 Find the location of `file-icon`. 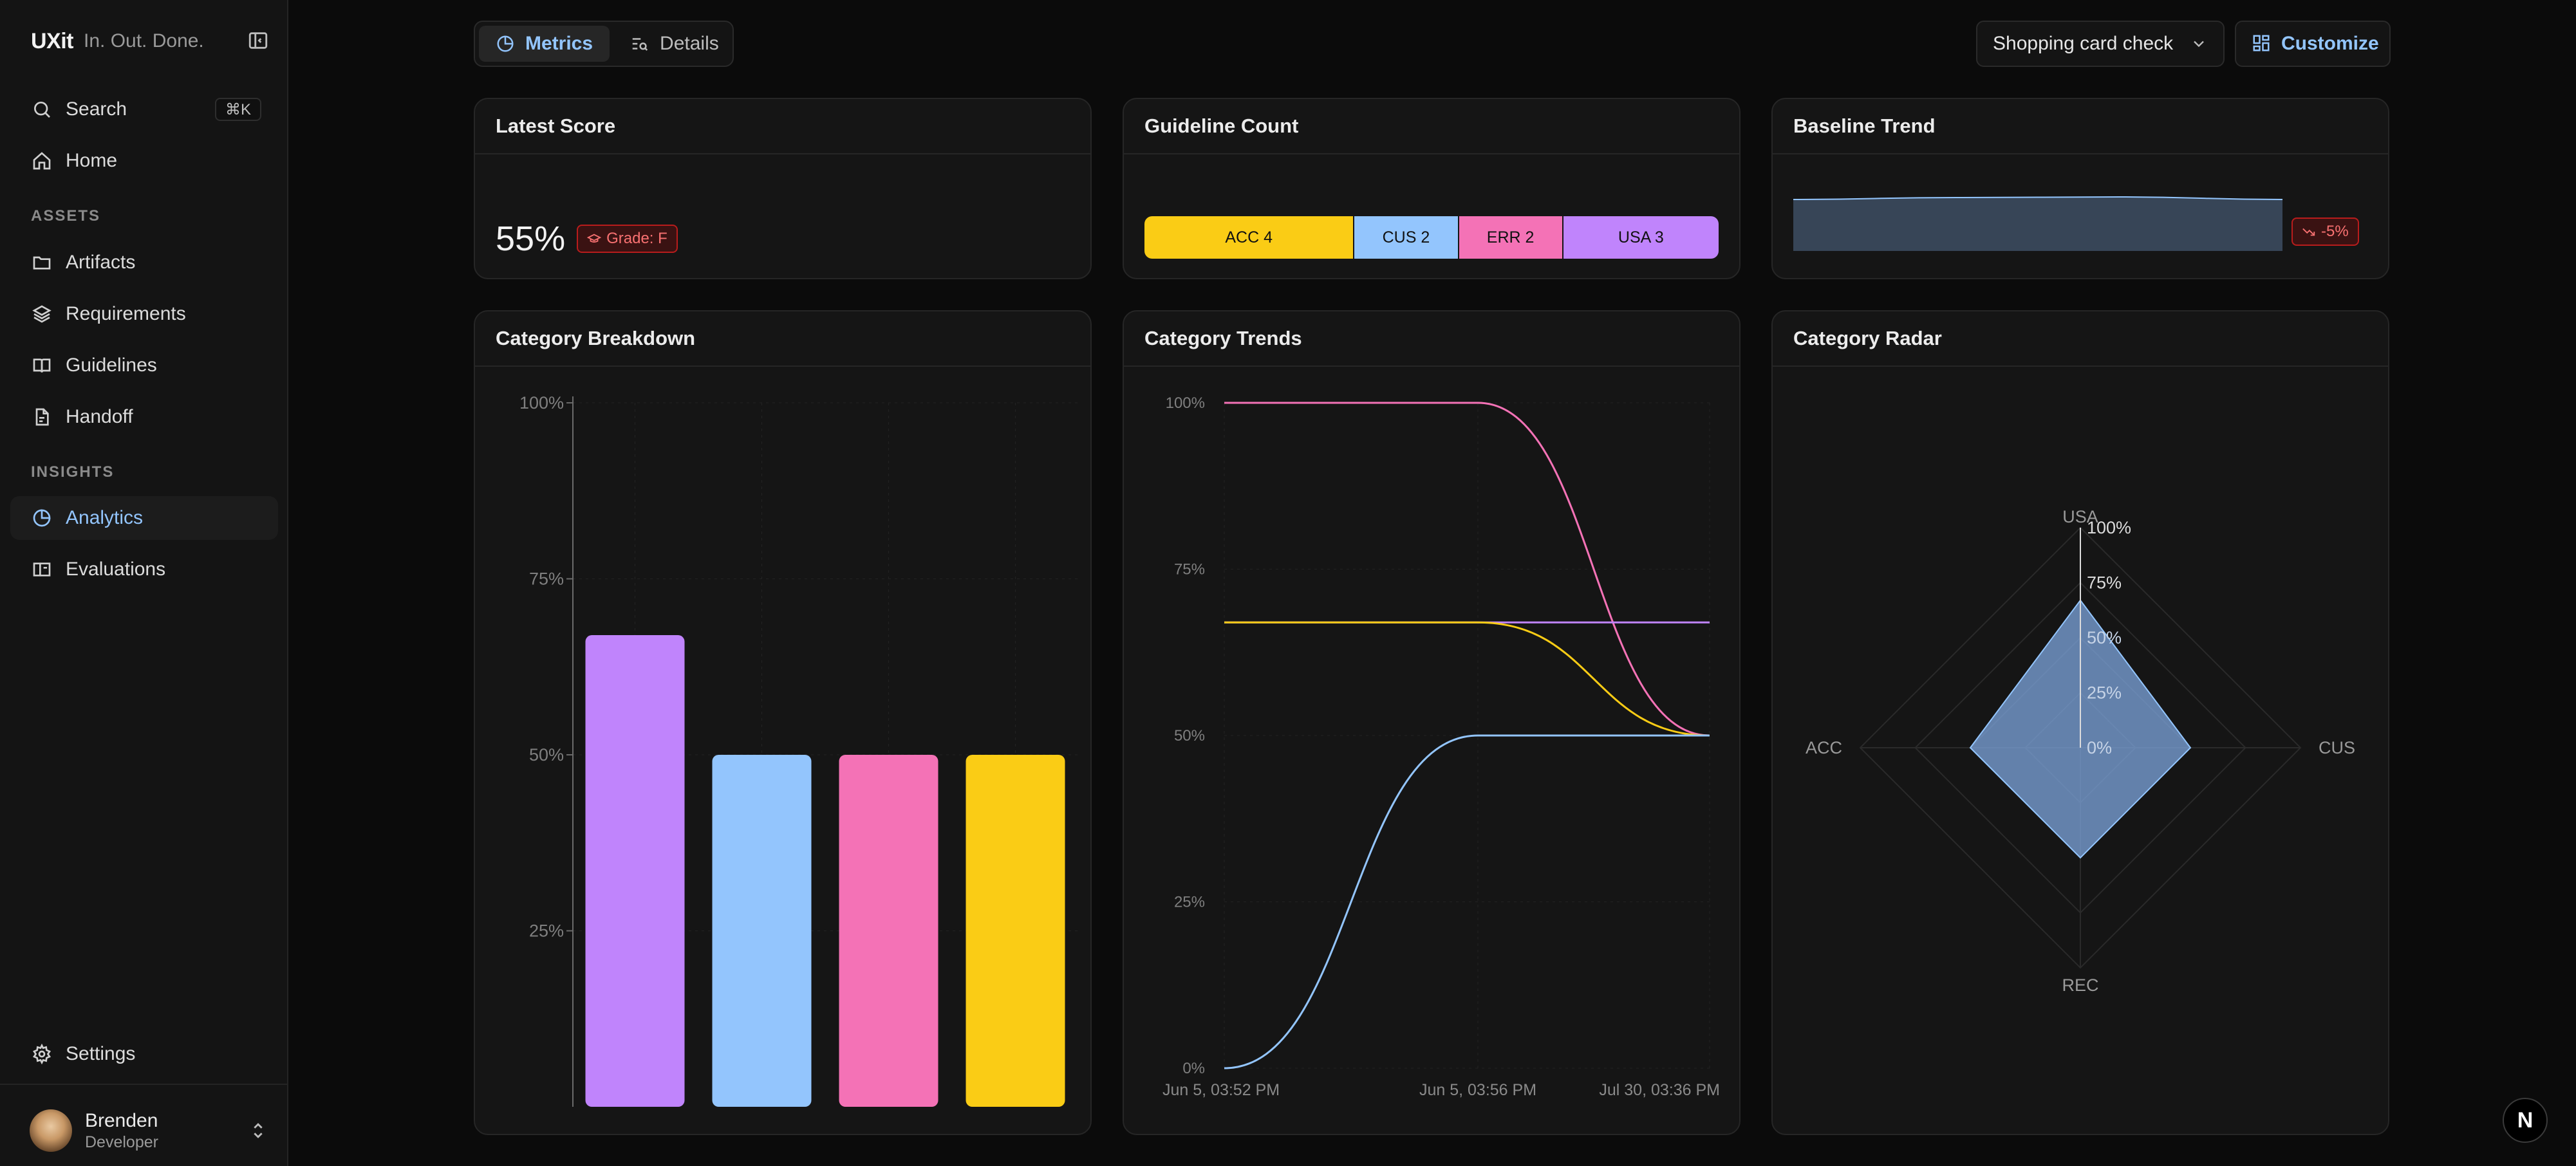

file-icon is located at coordinates (42, 417).